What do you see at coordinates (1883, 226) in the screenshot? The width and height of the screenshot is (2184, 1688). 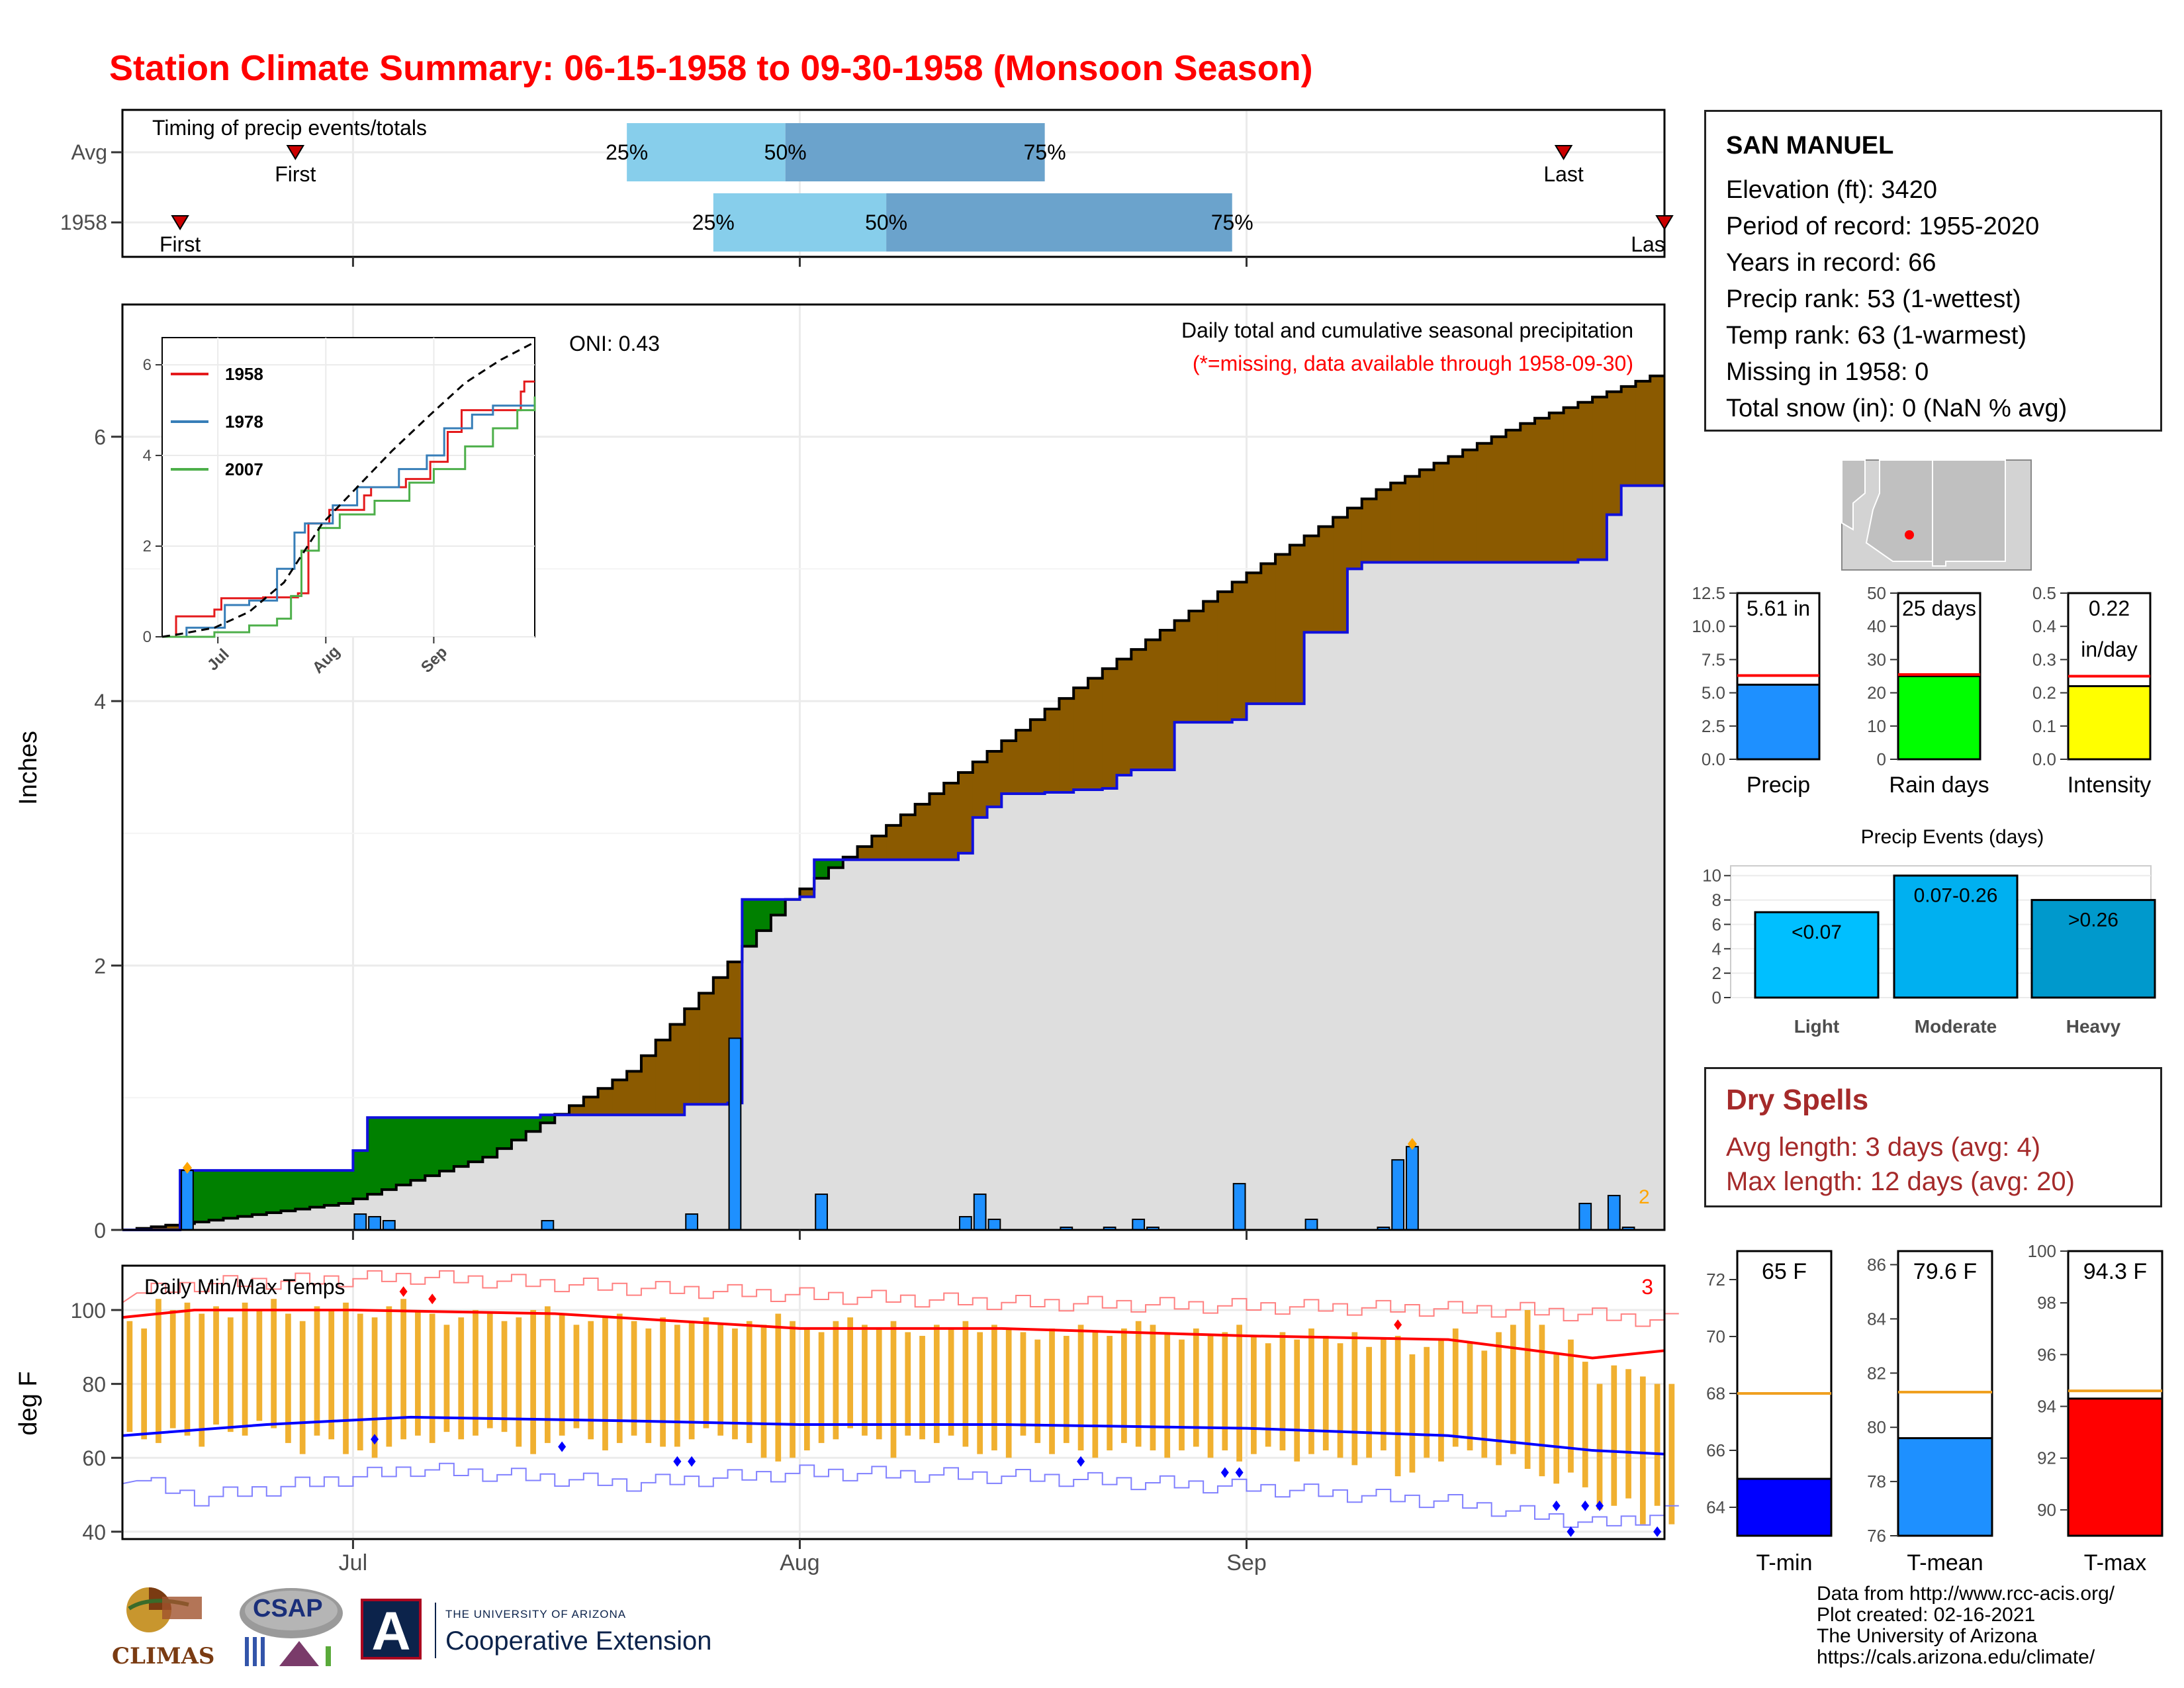 I see `station-period: Period of record: 1955-2020` at bounding box center [1883, 226].